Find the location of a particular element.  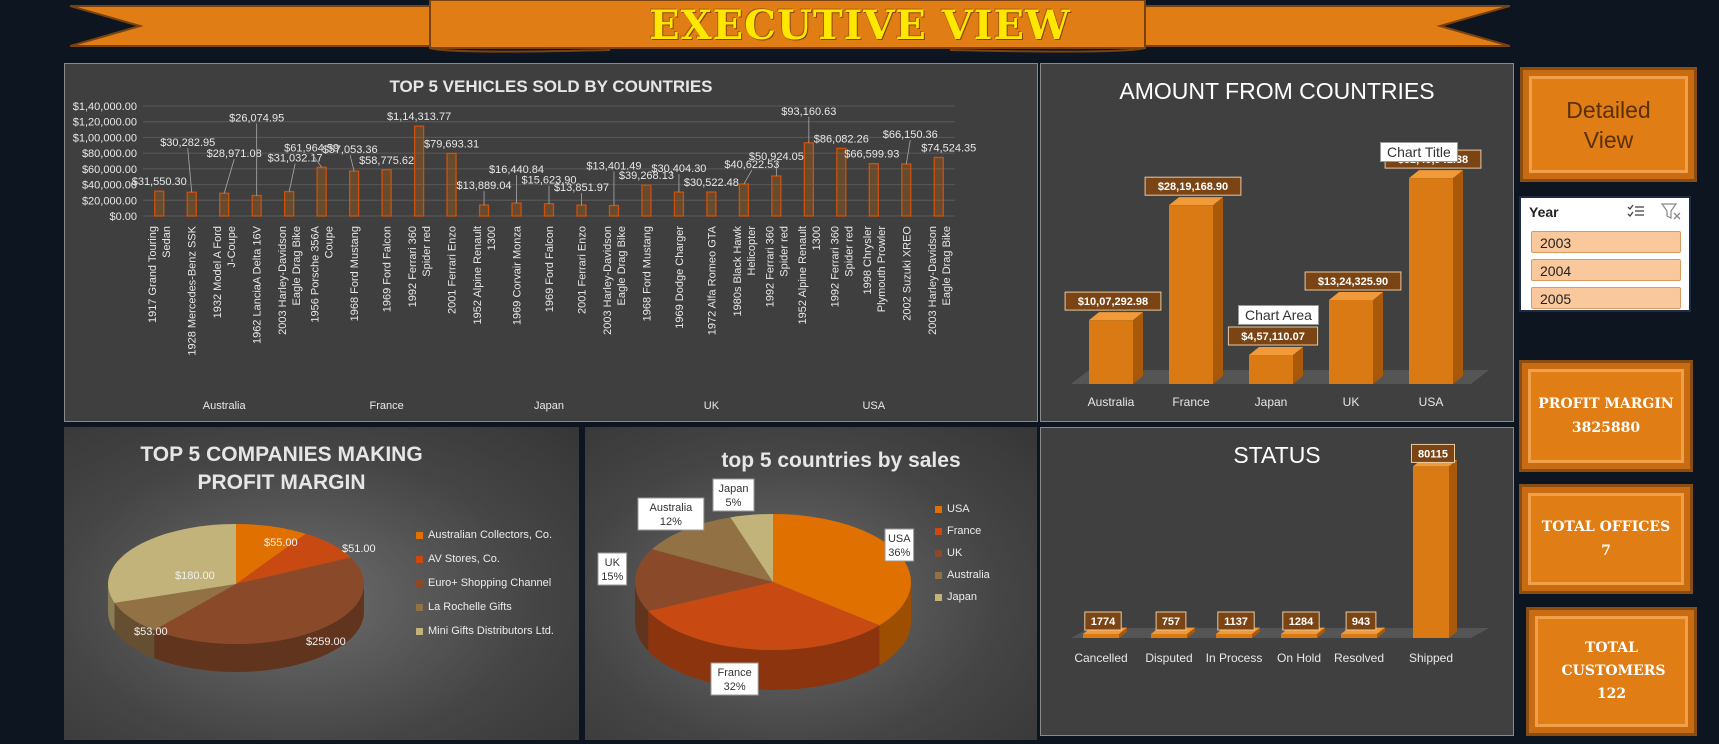

status-data-label: 80115 is located at coordinates (1433, 454).